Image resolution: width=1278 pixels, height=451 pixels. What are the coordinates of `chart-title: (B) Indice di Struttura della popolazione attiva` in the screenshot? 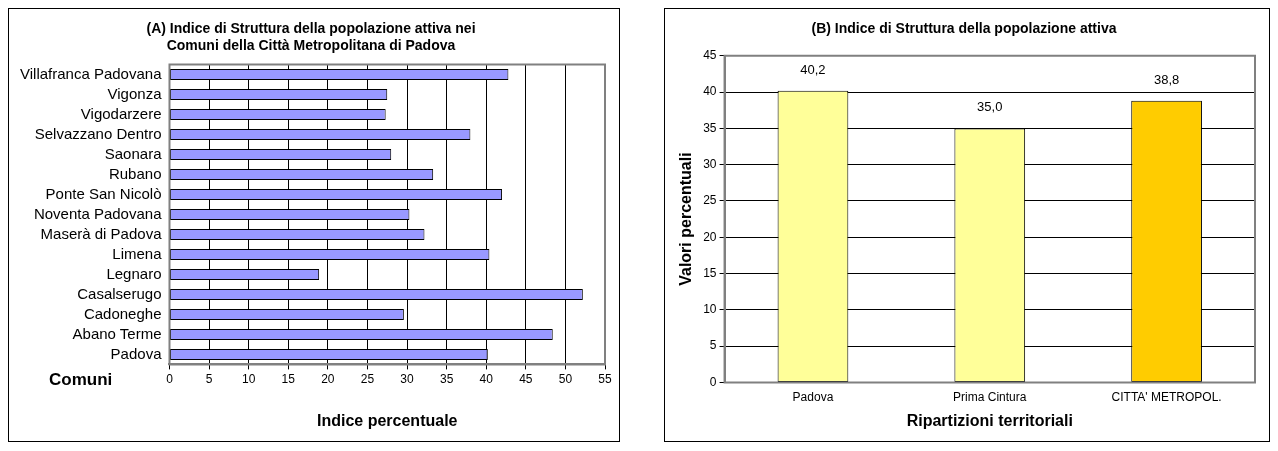 It's located at (964, 28).